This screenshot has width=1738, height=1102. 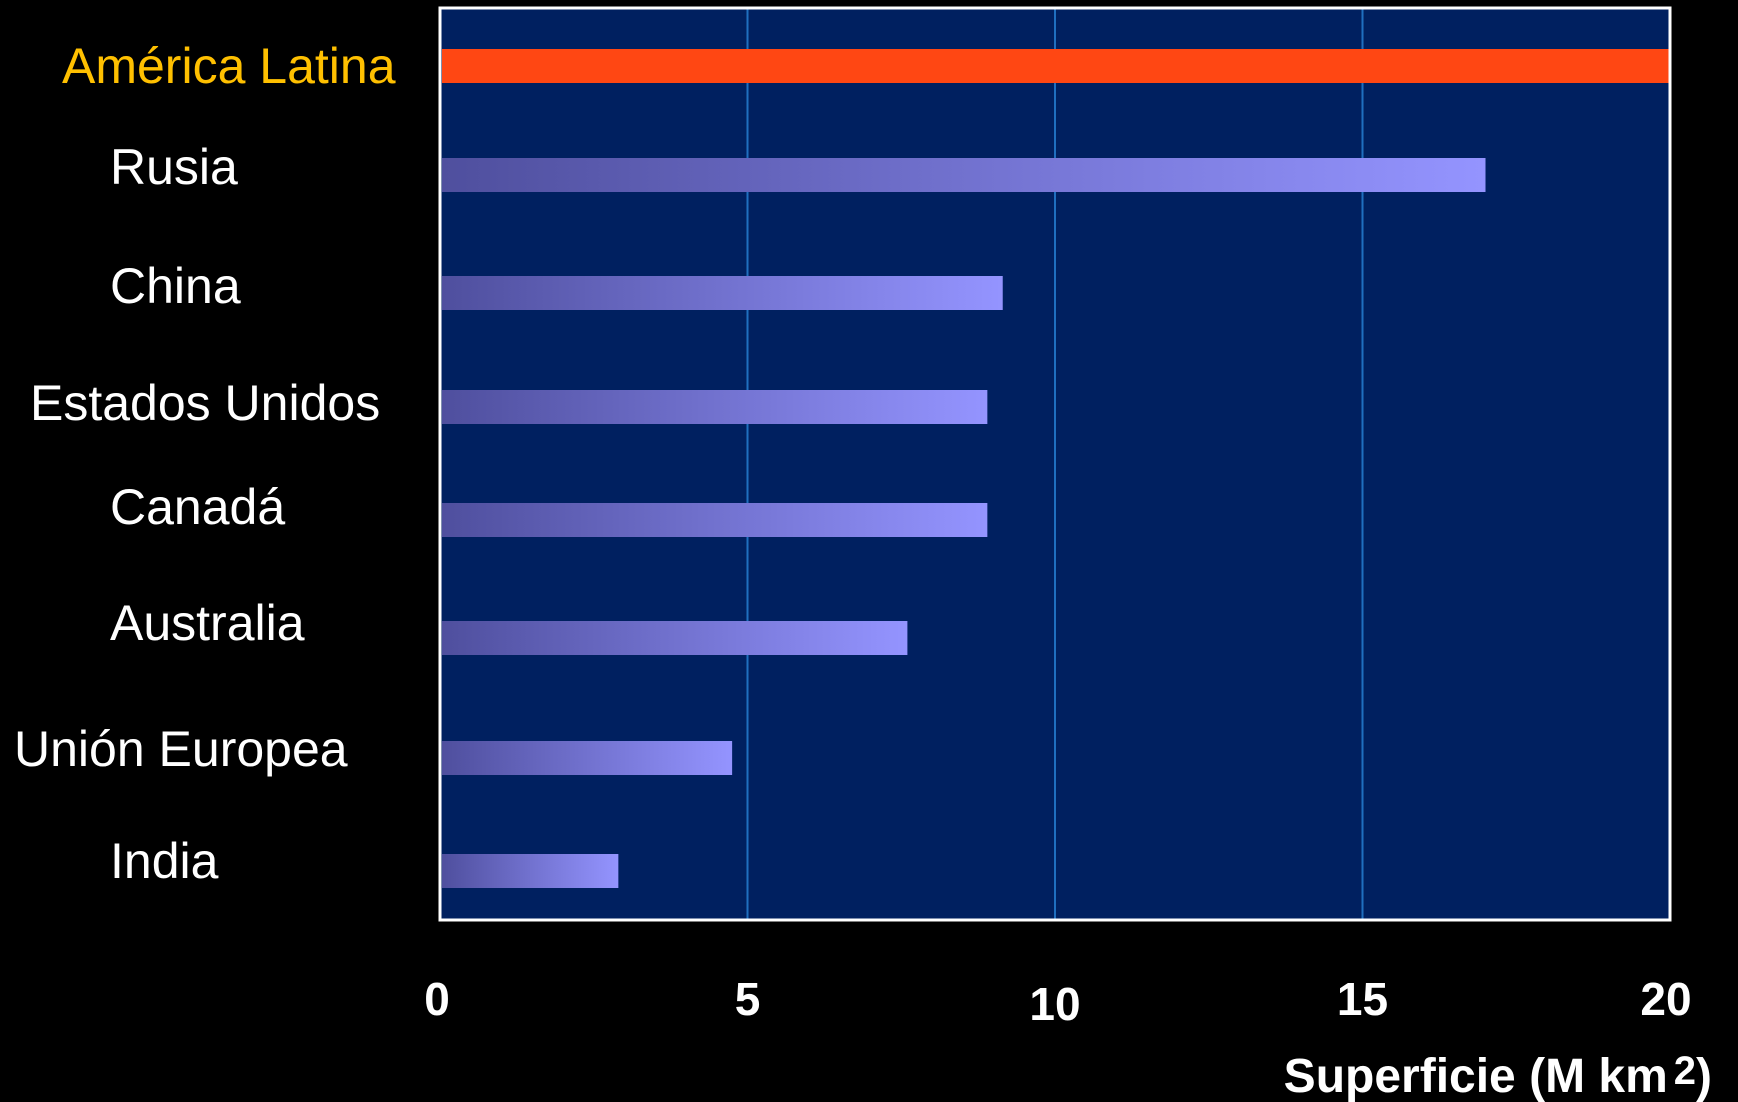 What do you see at coordinates (205, 403) in the screenshot?
I see `category-label: Estados Unidos` at bounding box center [205, 403].